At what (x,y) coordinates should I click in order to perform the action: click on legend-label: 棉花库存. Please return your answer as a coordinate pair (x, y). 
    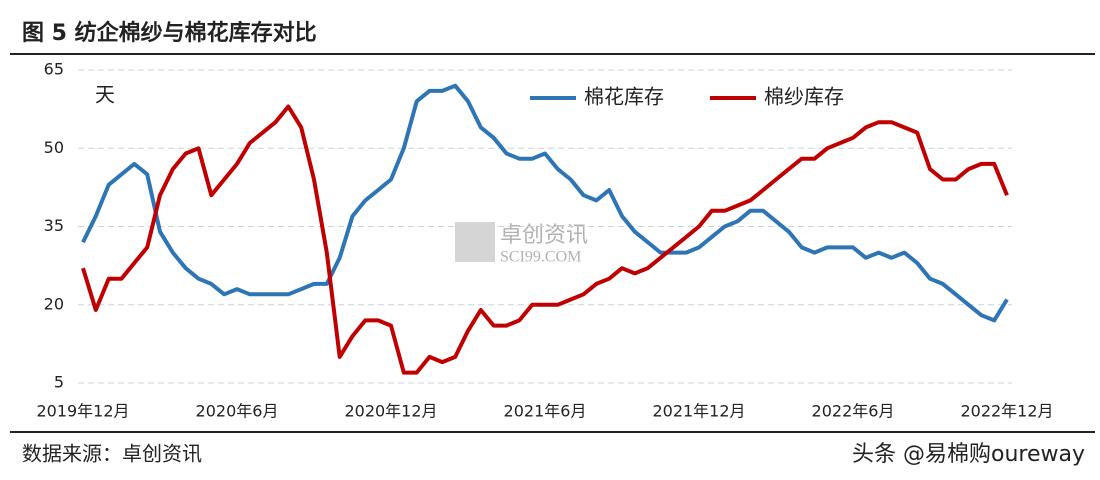
    Looking at the image, I should click on (624, 97).